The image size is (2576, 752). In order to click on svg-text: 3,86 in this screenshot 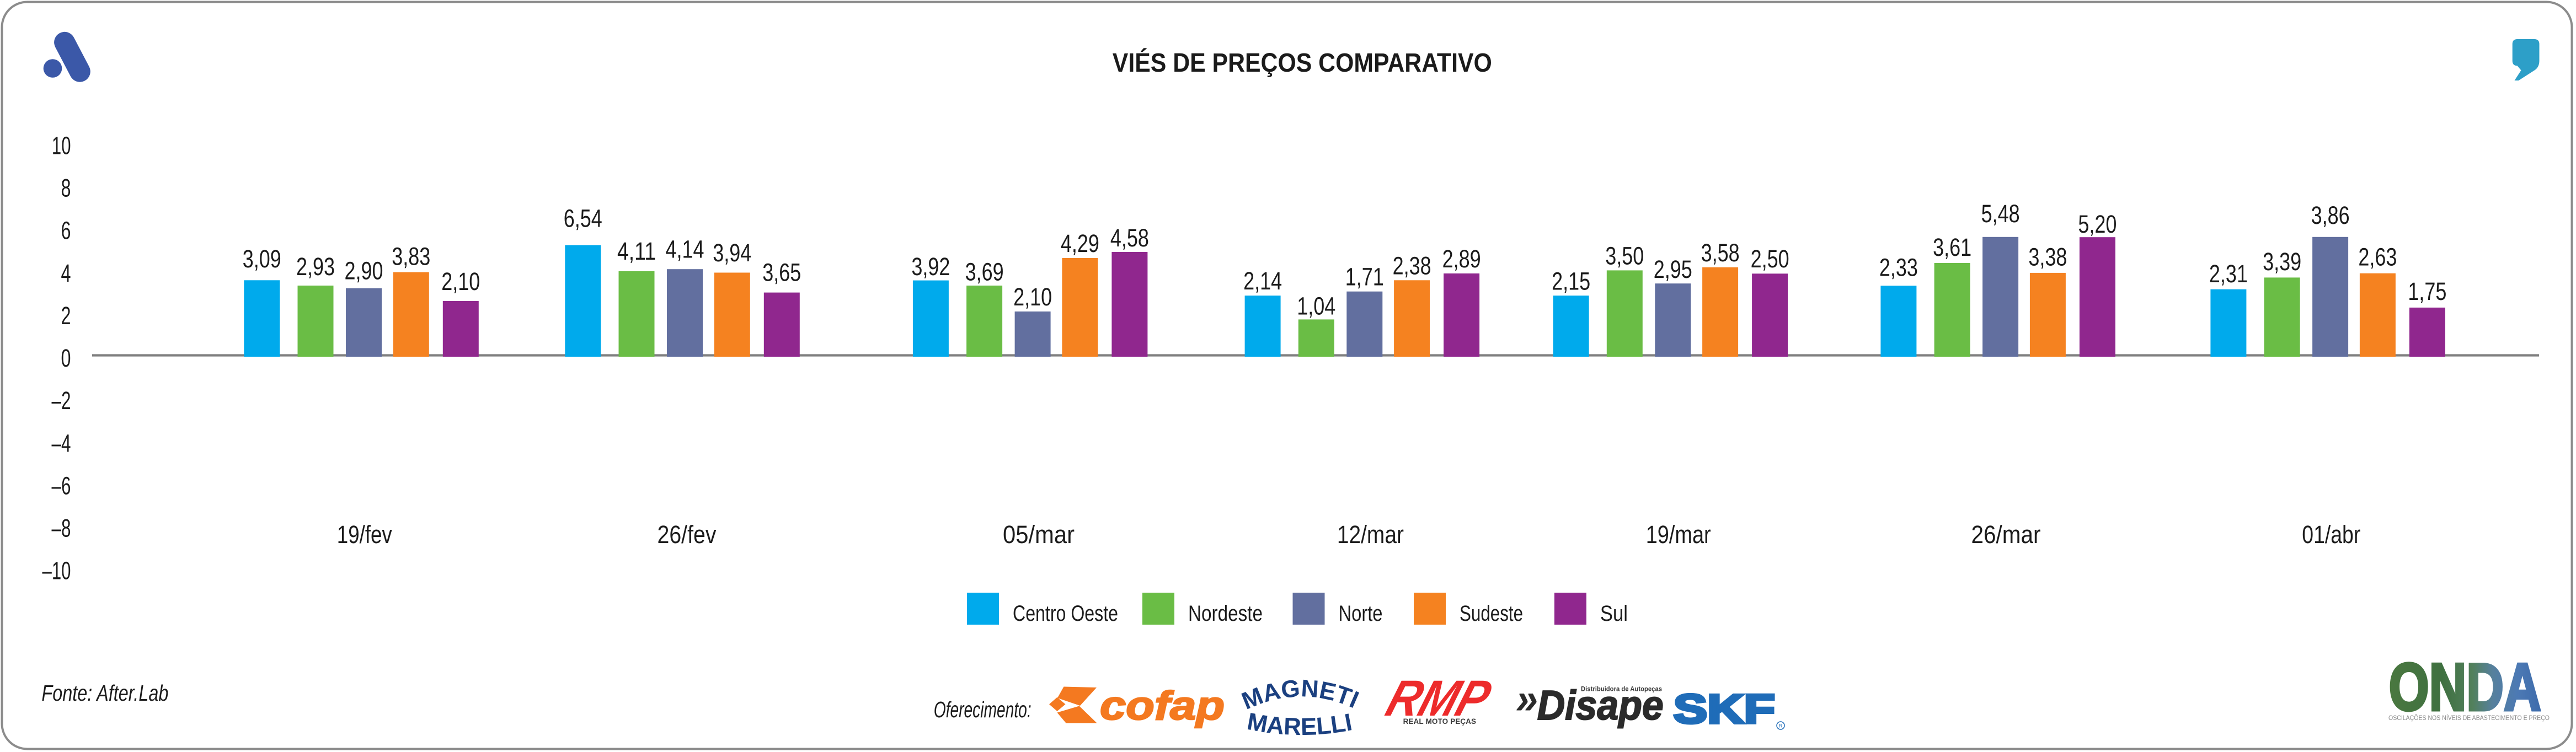, I will do `click(2330, 215)`.